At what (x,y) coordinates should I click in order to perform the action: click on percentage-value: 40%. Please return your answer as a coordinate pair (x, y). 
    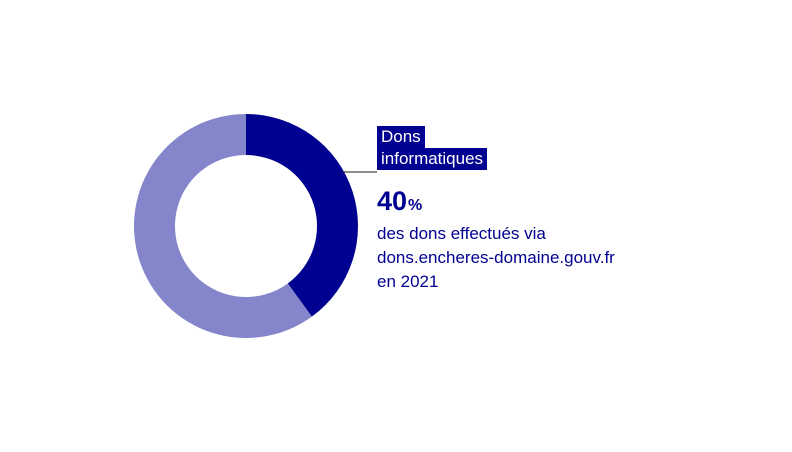
    Looking at the image, I should click on (496, 203).